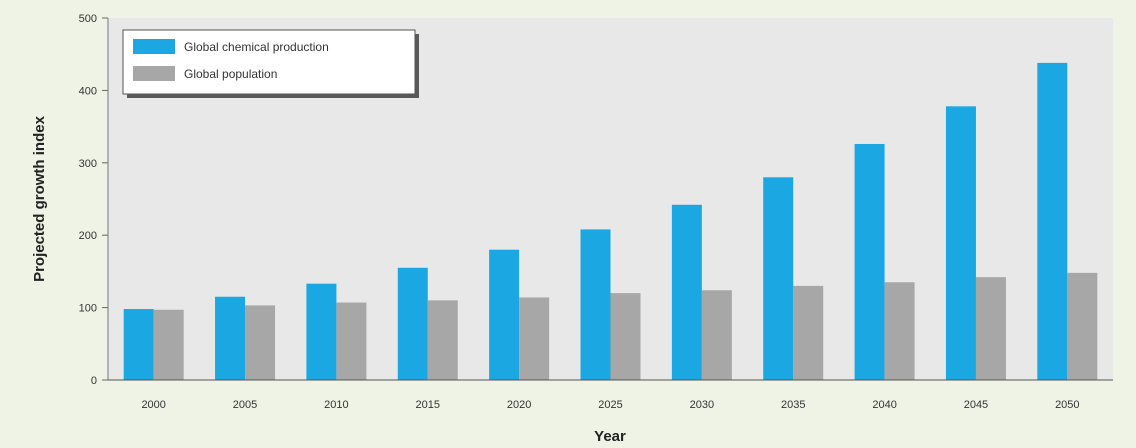 This screenshot has width=1136, height=448. Describe the element at coordinates (93, 200) in the screenshot. I see `y-axis-ticks: 0 100 200 300 400 500` at that location.